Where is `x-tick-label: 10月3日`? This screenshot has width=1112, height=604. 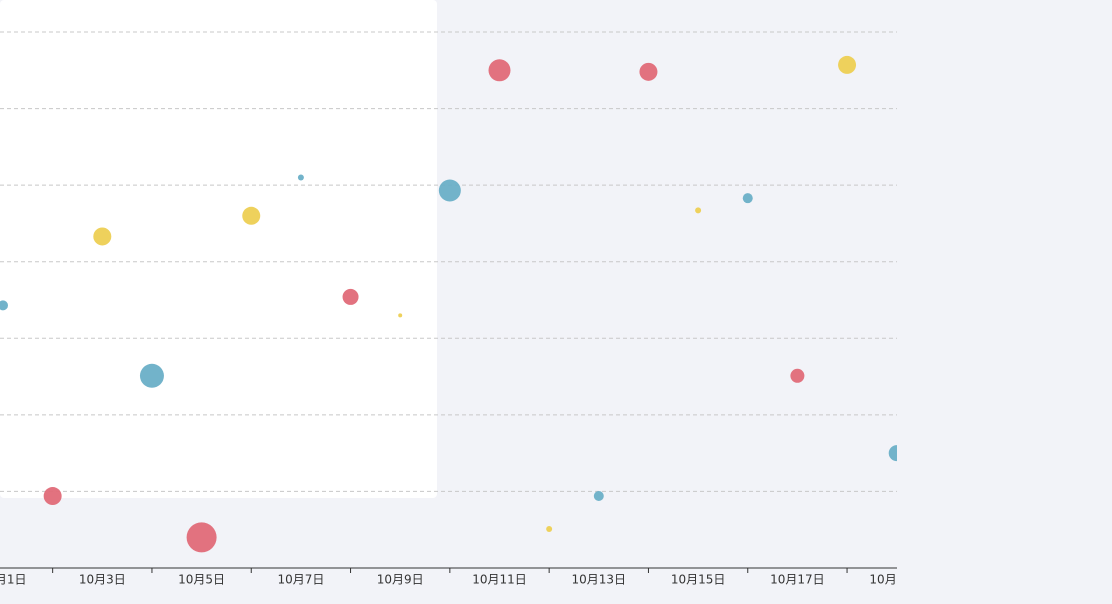
x-tick-label: 10月3日 is located at coordinates (102, 580).